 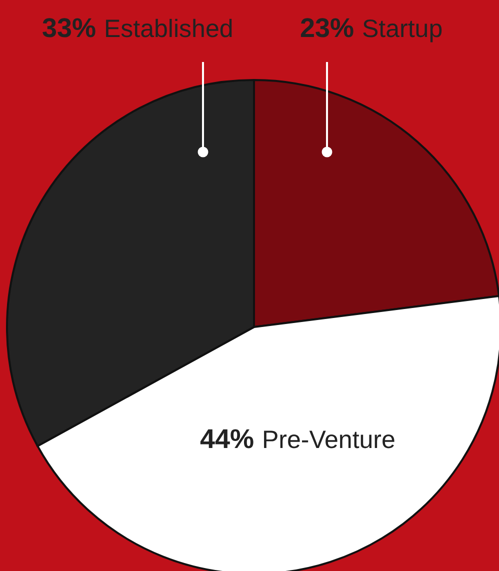 I want to click on slice-label: Pre-Venture, so click(x=329, y=440).